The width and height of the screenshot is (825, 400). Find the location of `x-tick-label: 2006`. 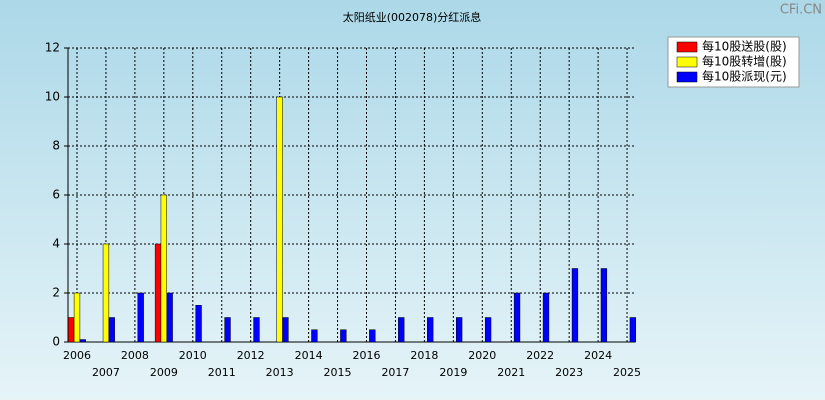

x-tick-label: 2006 is located at coordinates (77, 355).